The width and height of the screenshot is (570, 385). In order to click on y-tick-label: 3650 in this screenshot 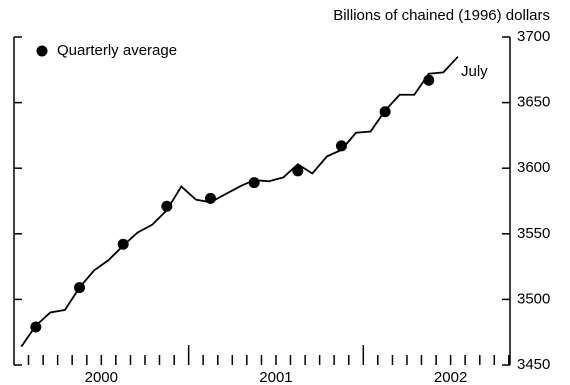, I will do `click(533, 102)`.